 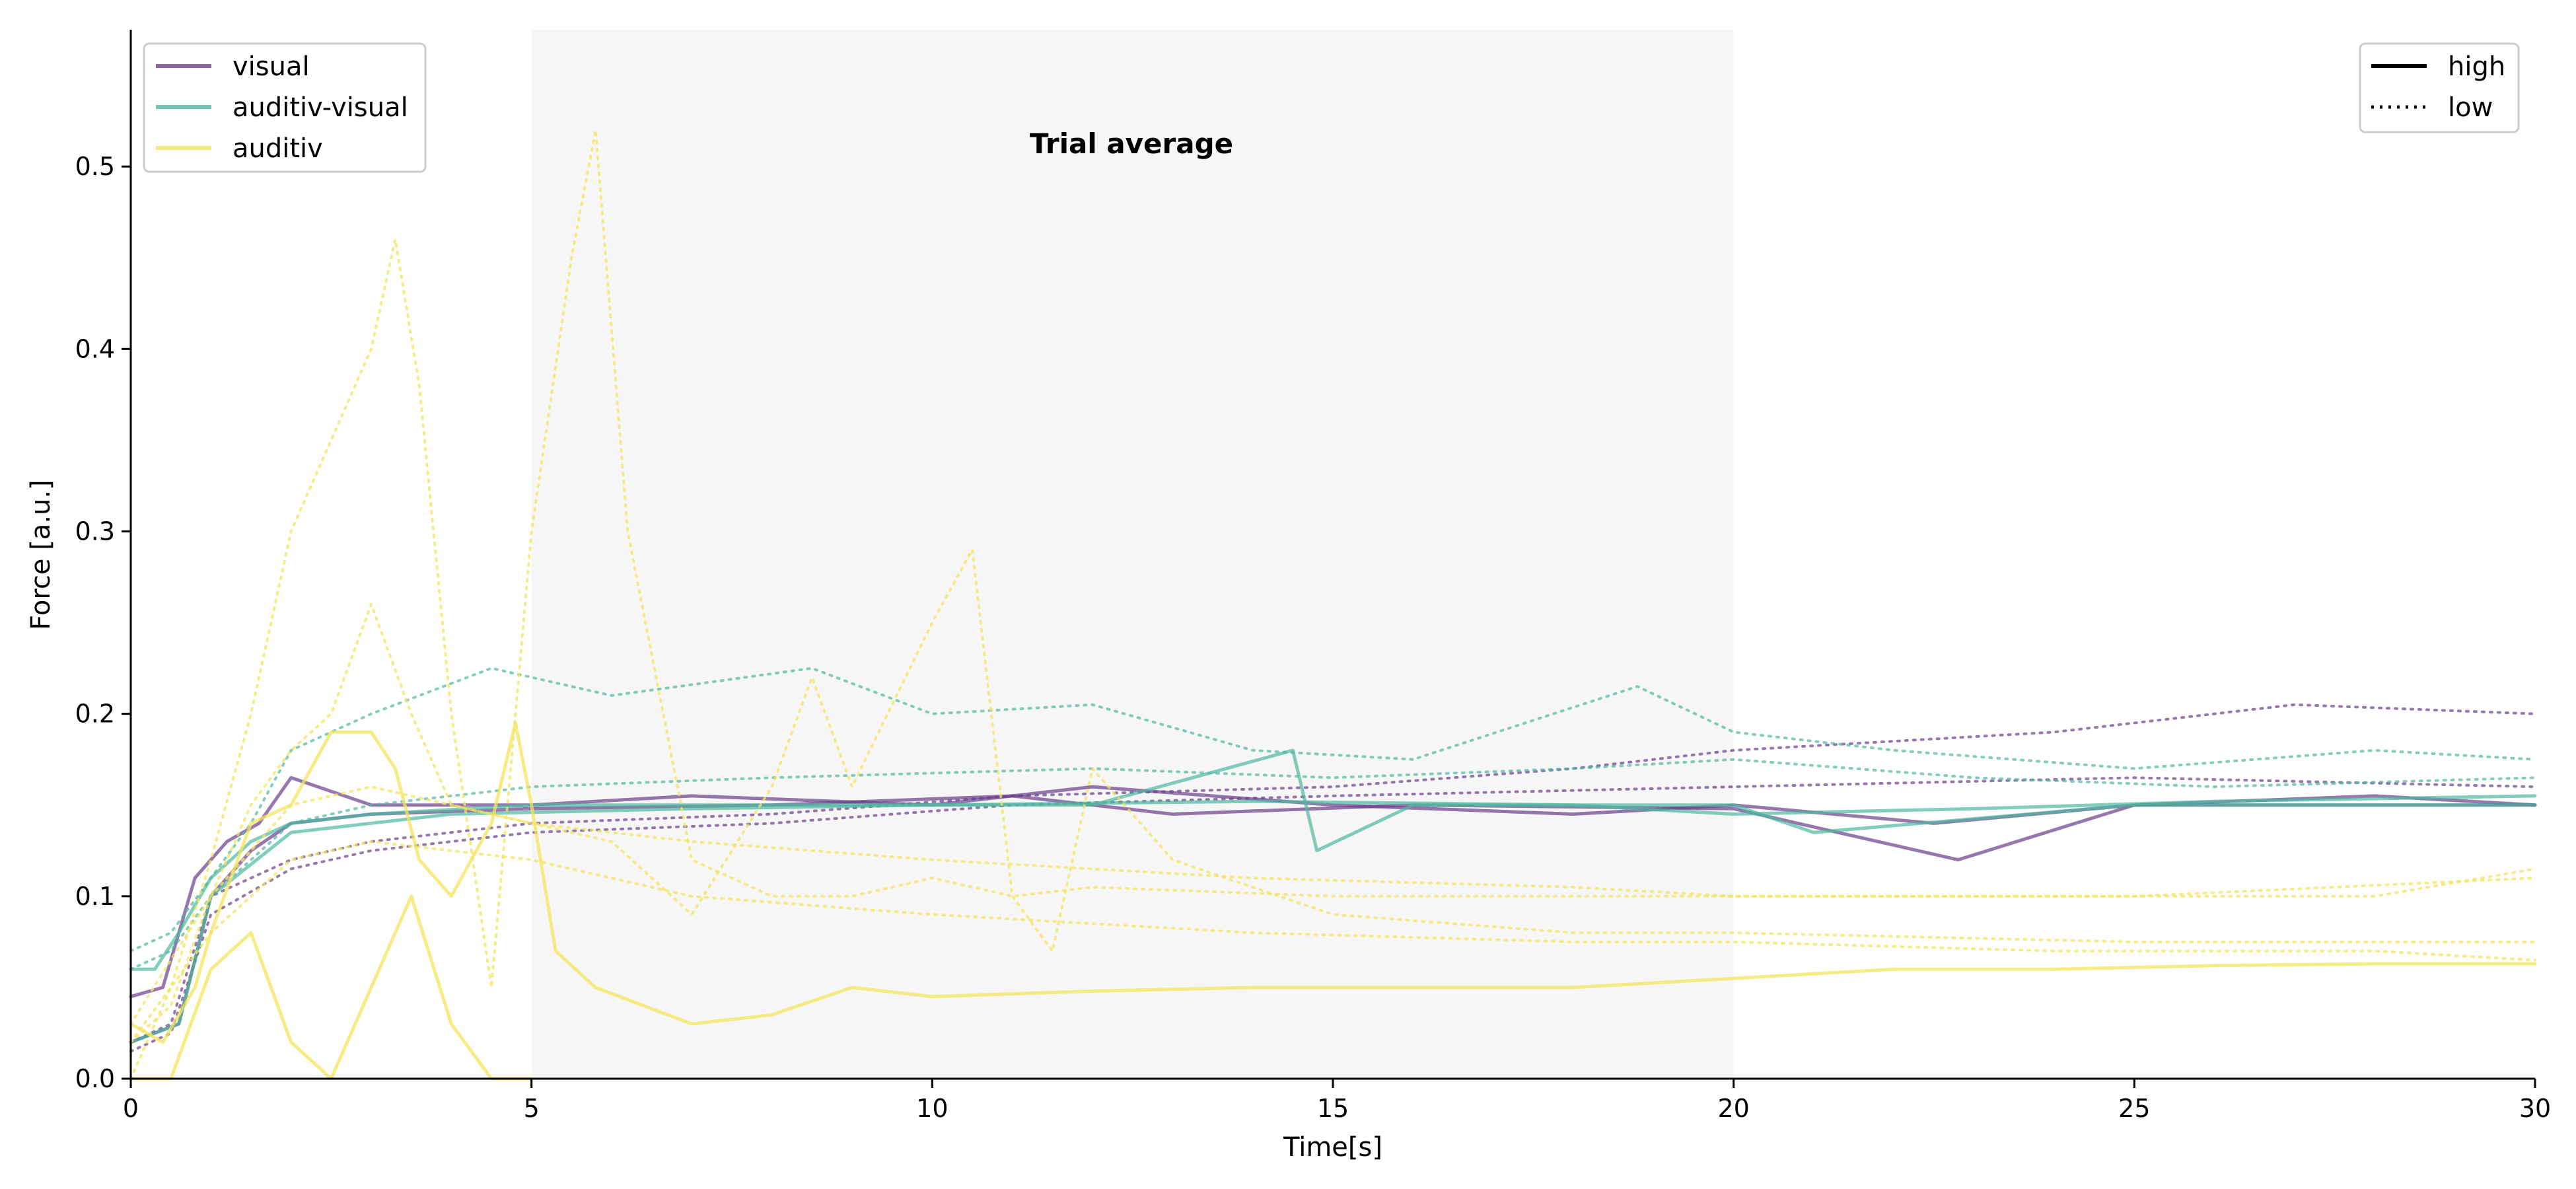 I want to click on x-tick-label: 0, so click(x=131, y=1108).